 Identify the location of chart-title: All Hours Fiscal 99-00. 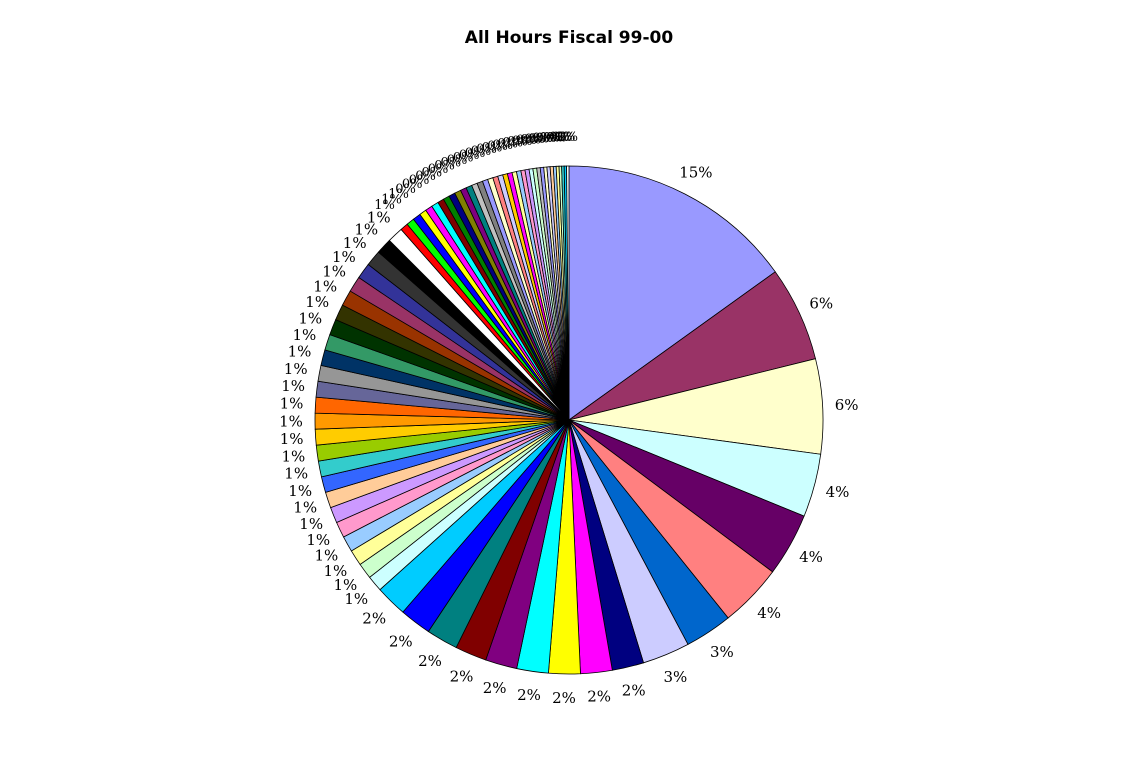
(569, 38).